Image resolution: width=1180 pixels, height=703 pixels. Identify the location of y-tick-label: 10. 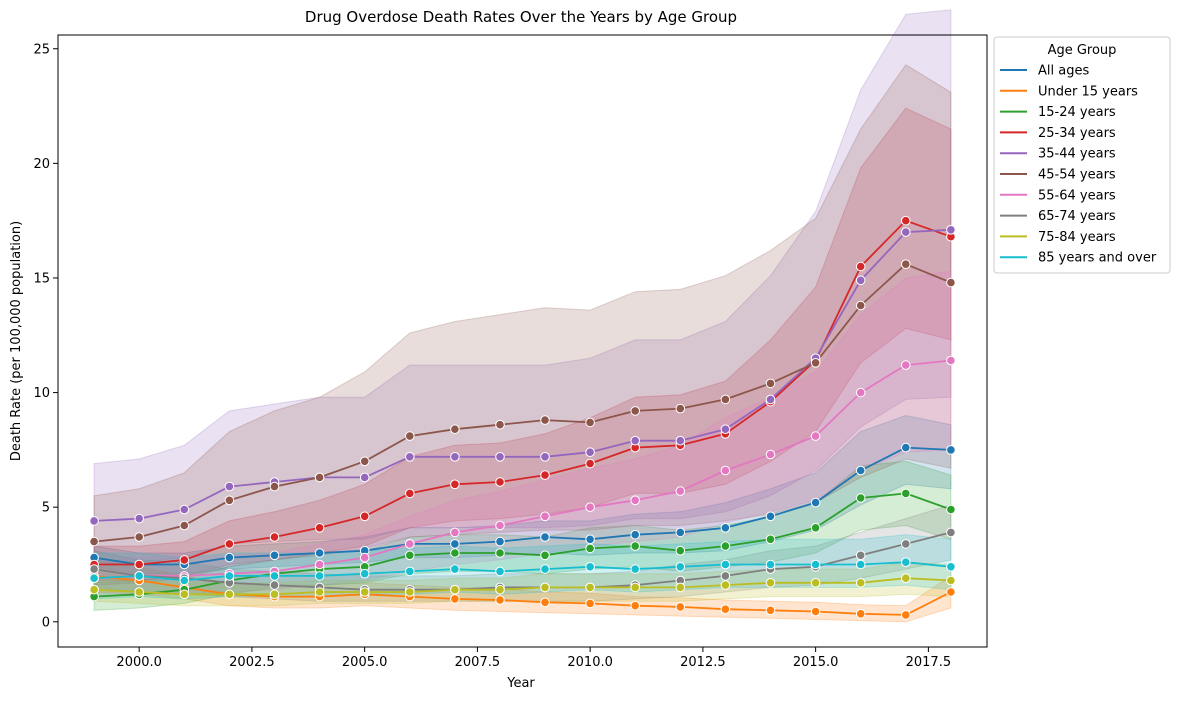
(41, 393).